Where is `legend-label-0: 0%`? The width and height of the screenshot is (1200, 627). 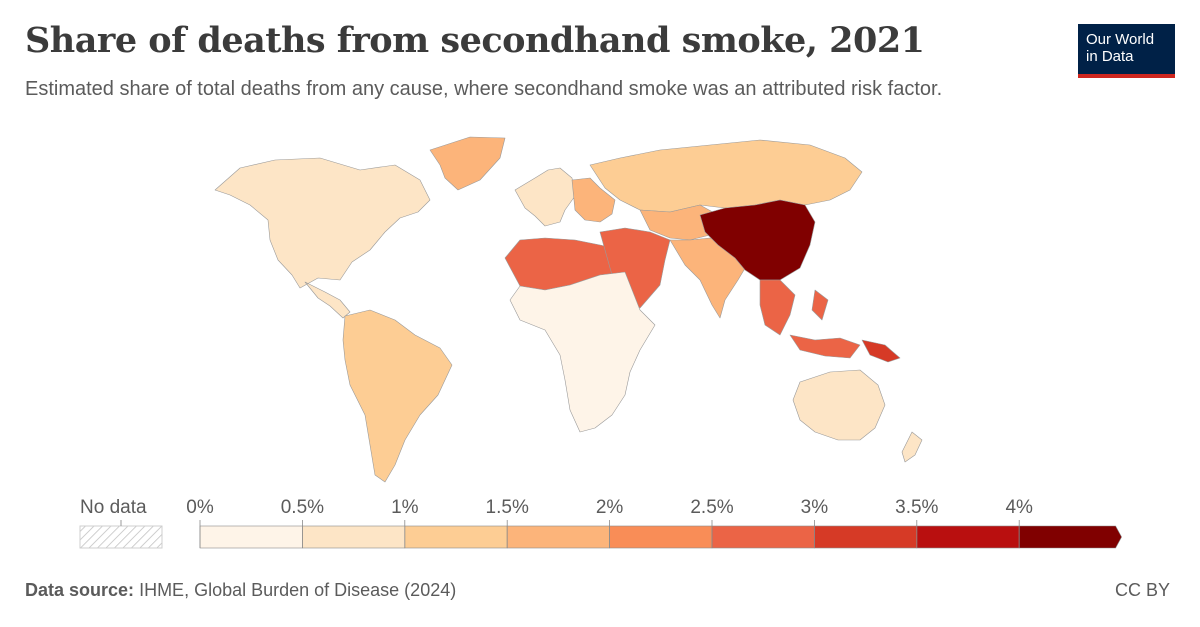 legend-label-0: 0% is located at coordinates (200, 507).